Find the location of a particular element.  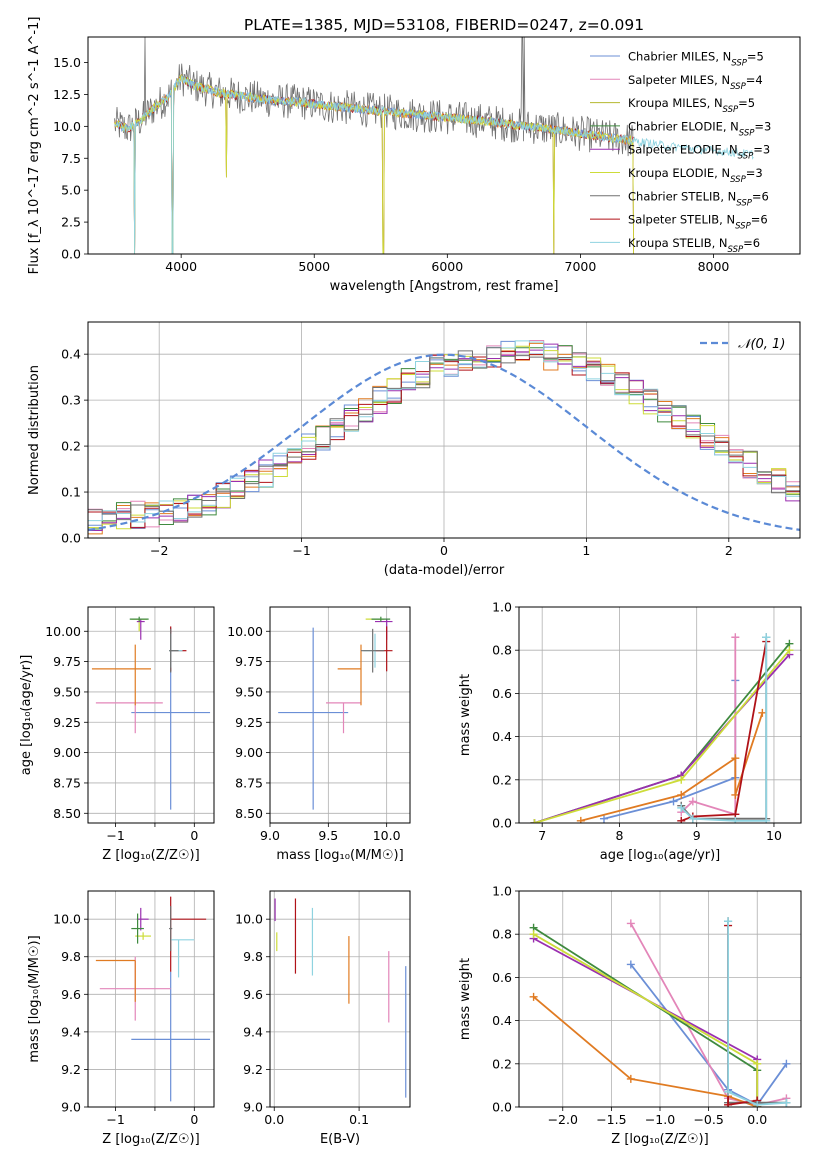

y-tick-label: 2.5 is located at coordinates (71, 222).